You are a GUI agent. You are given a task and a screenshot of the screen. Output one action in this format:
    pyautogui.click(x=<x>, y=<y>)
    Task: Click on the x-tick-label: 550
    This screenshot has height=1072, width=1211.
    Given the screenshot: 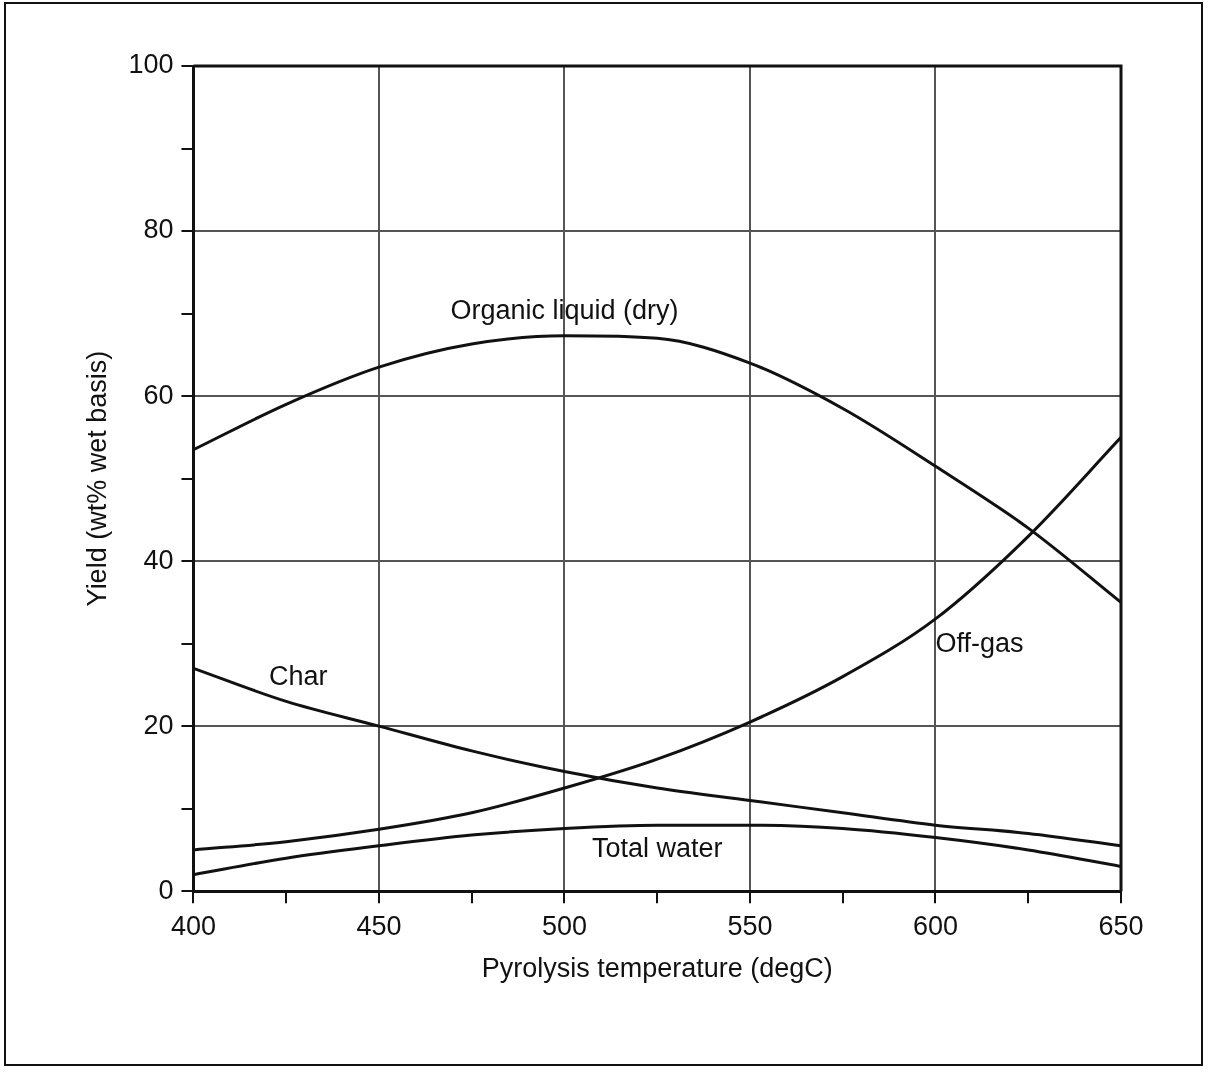 What is the action you would take?
    pyautogui.click(x=750, y=925)
    